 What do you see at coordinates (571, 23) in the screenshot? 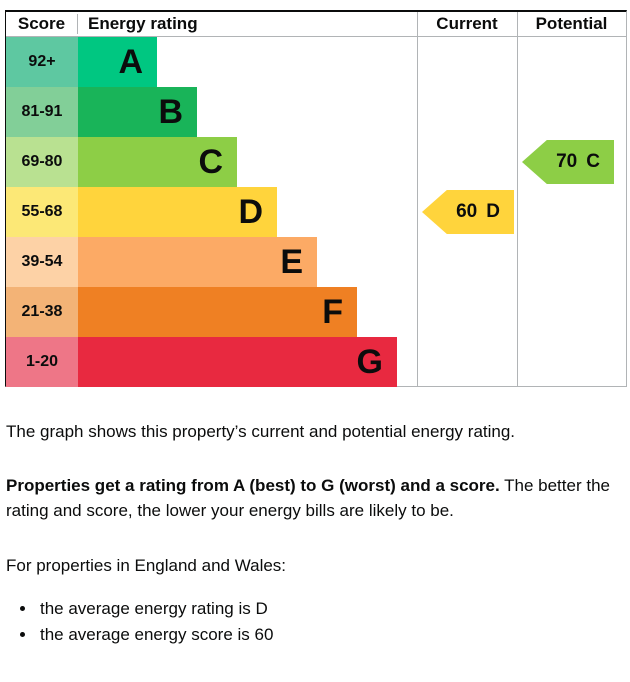
I see `potential-column-header: Potential` at bounding box center [571, 23].